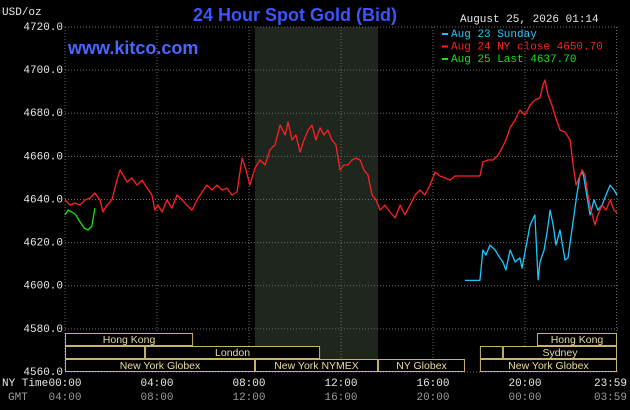 The height and width of the screenshot is (410, 630). What do you see at coordinates (43, 244) in the screenshot?
I see `y-tick-label: 4620.0` at bounding box center [43, 244].